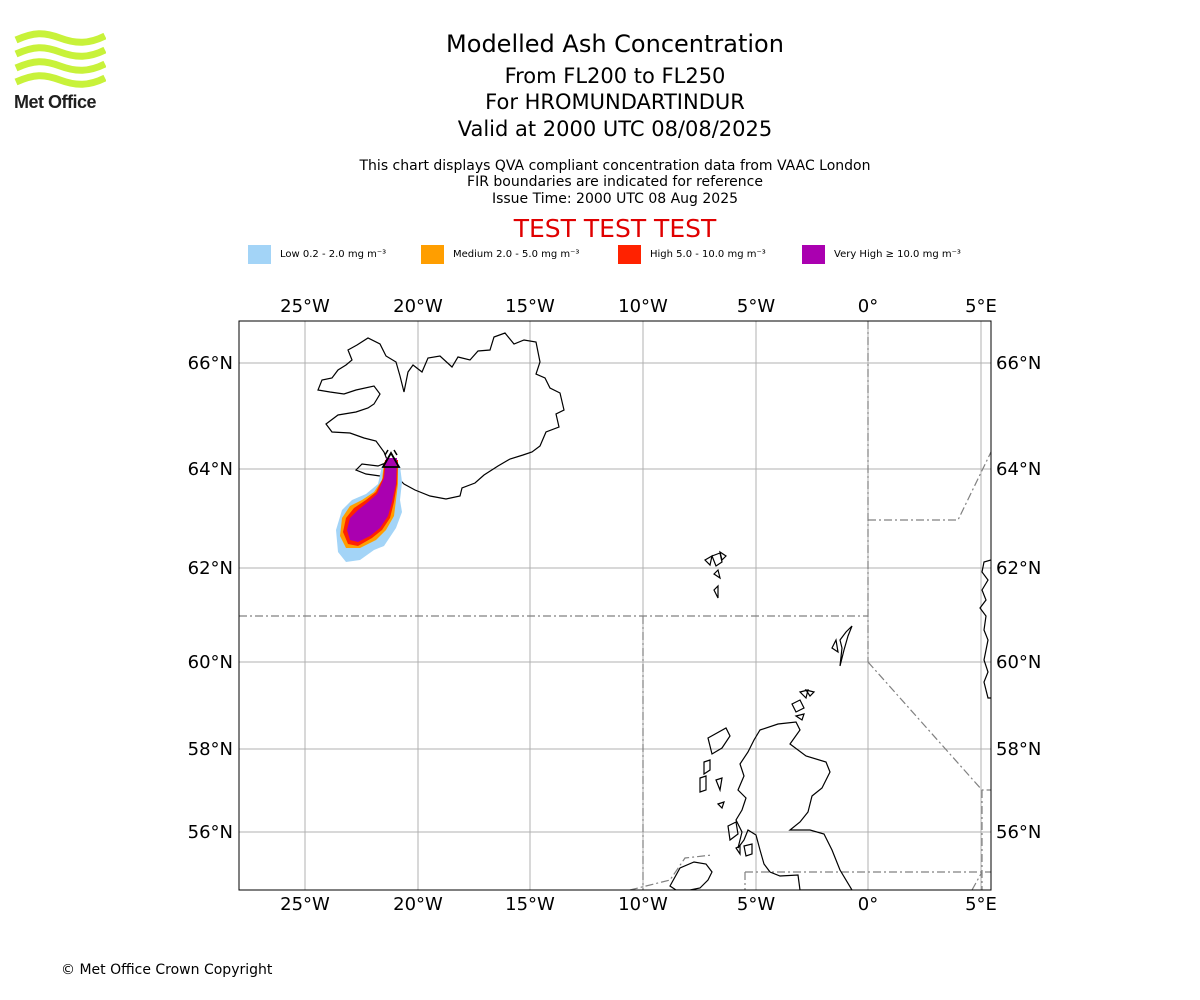  What do you see at coordinates (708, 254) in the screenshot?
I see `legend-label-high: High 5.0 - 10.0 mg m⁻³` at bounding box center [708, 254].